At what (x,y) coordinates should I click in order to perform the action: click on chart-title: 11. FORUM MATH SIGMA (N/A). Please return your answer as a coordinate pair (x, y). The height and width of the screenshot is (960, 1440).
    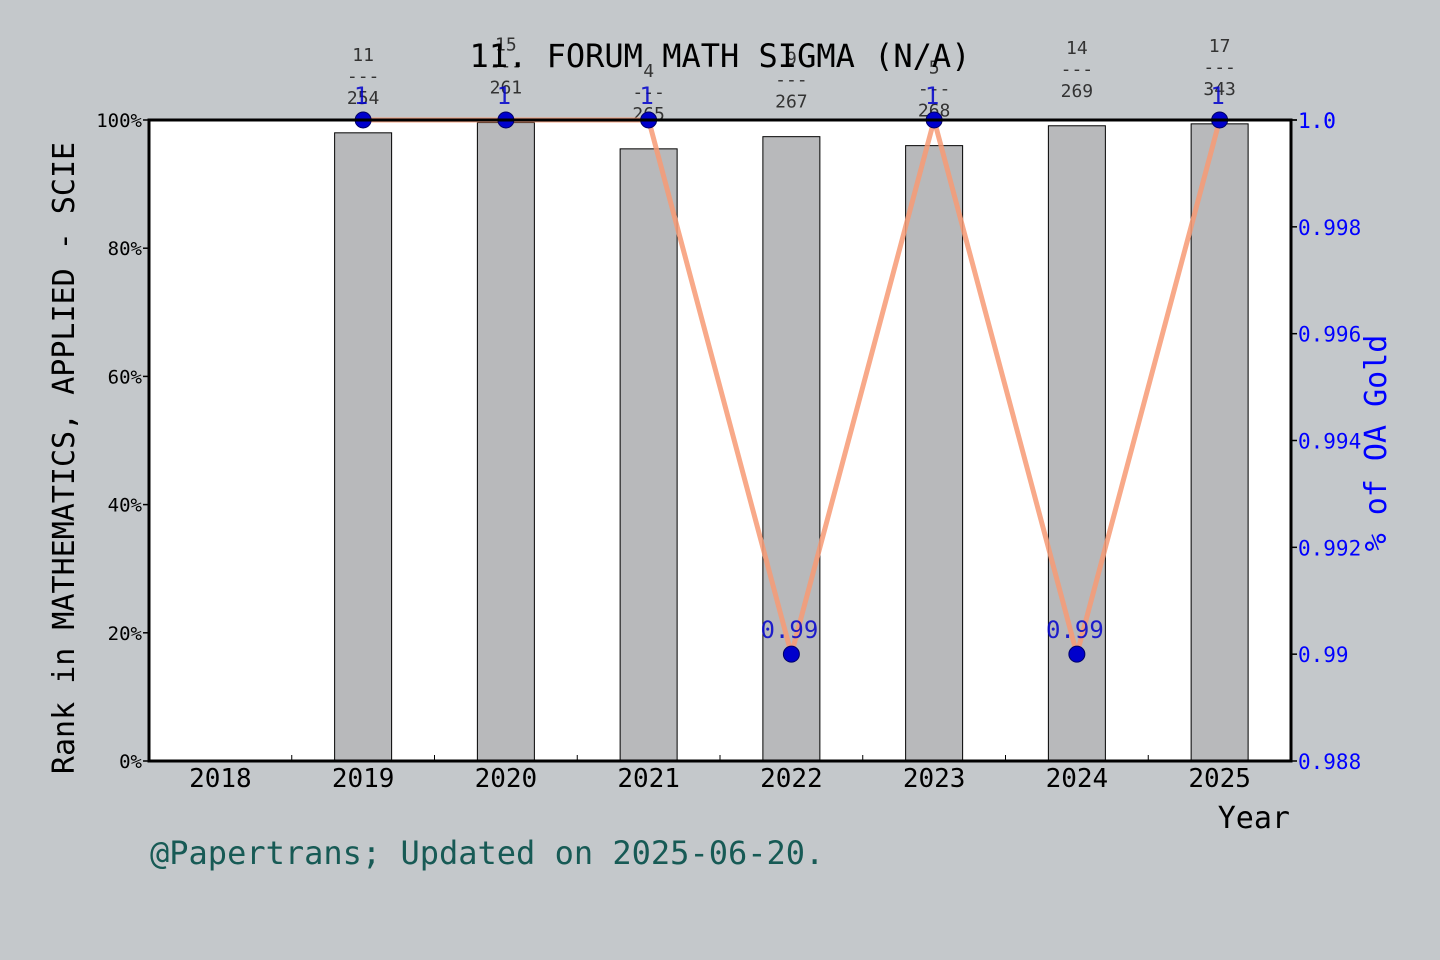
    Looking at the image, I should click on (720, 56).